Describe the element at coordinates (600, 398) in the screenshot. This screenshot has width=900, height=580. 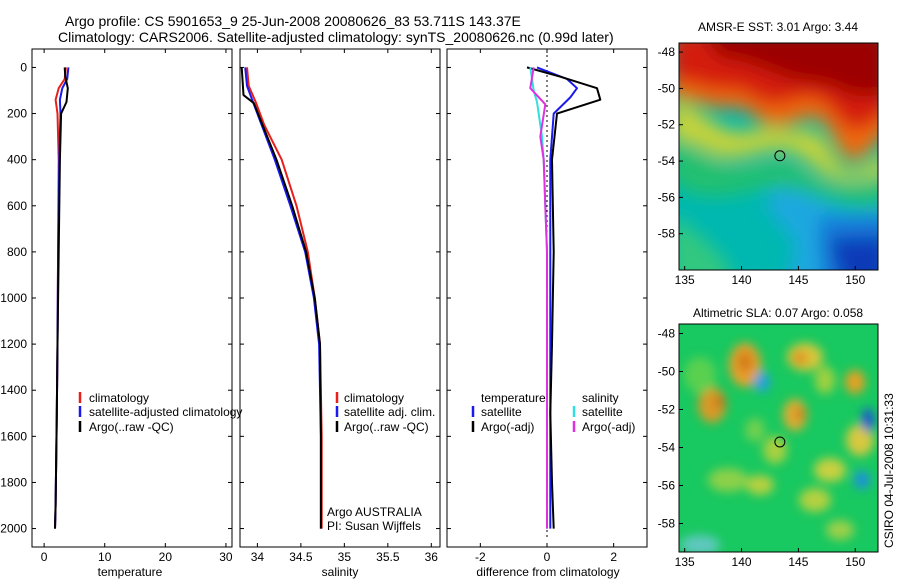
I see `legend-heading: salinity` at that location.